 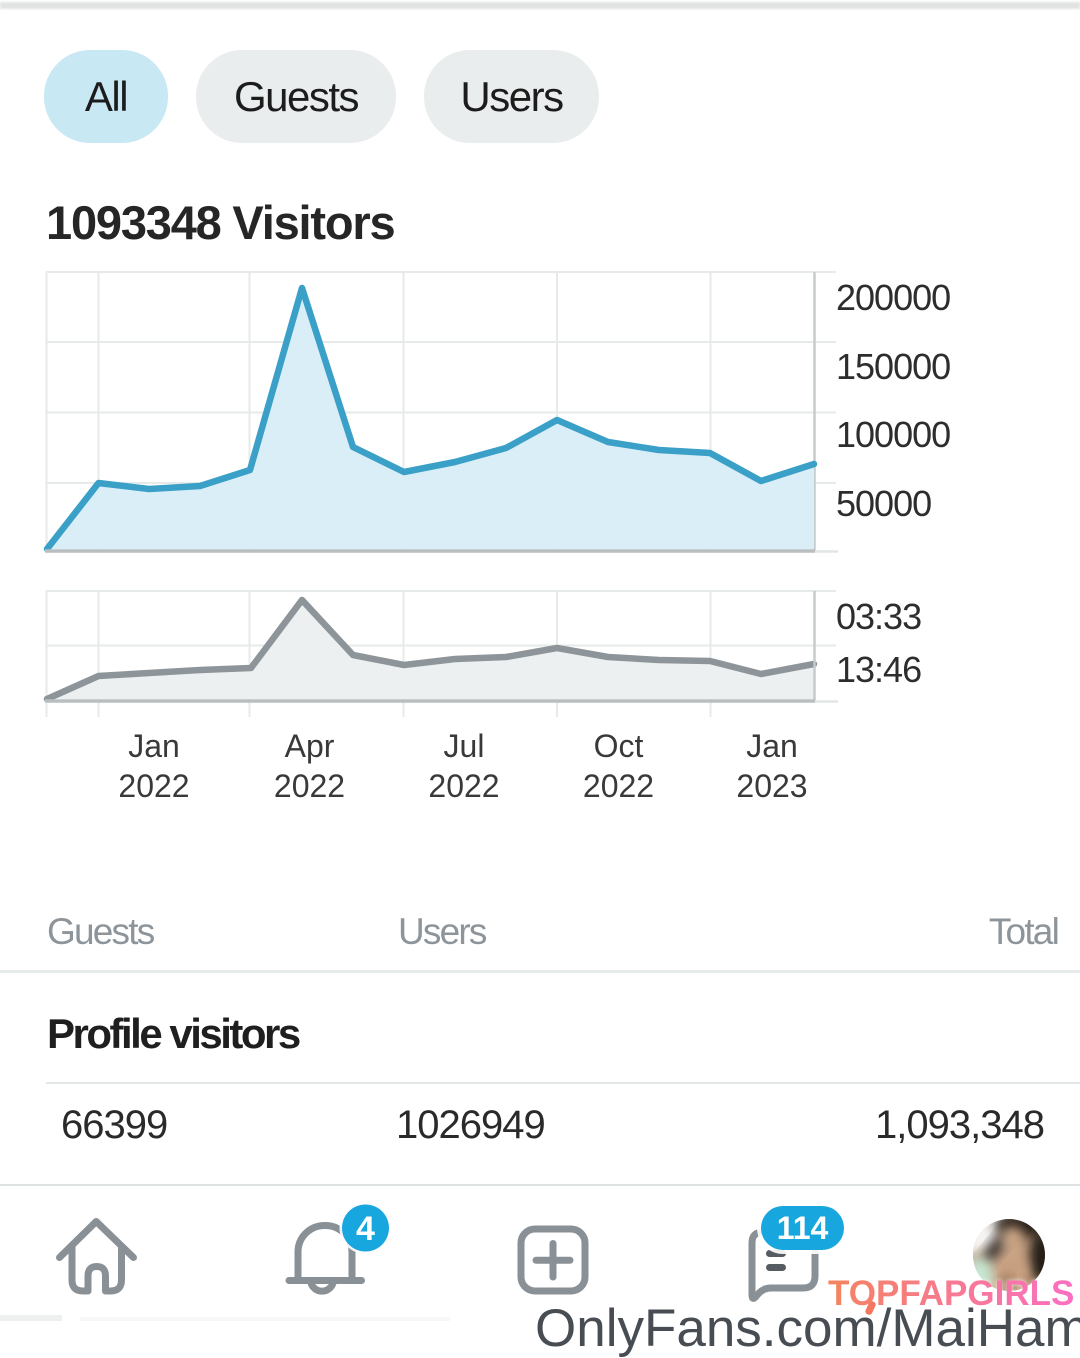 What do you see at coordinates (365, 1229) in the screenshot?
I see `svg-text: 4` at bounding box center [365, 1229].